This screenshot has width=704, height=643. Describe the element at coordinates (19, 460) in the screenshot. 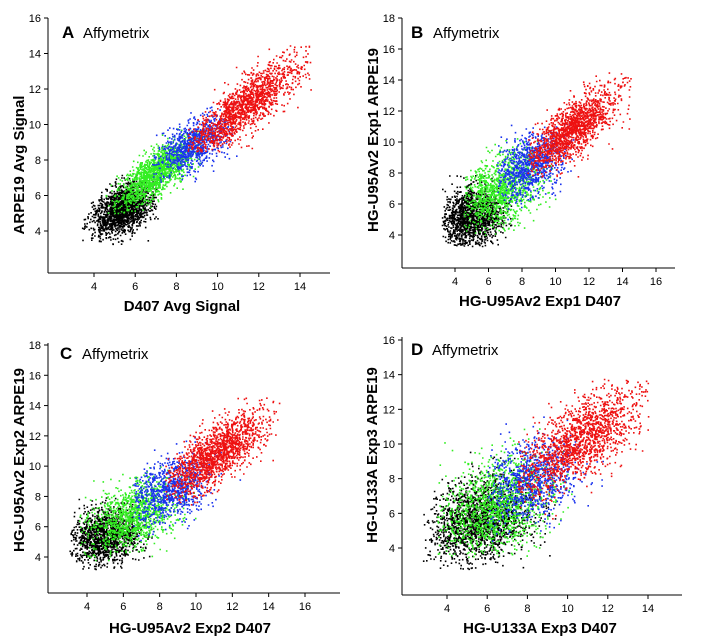

I see `panel-c-y-label: HG-U95Av2 Exp2 ARPE19` at that location.